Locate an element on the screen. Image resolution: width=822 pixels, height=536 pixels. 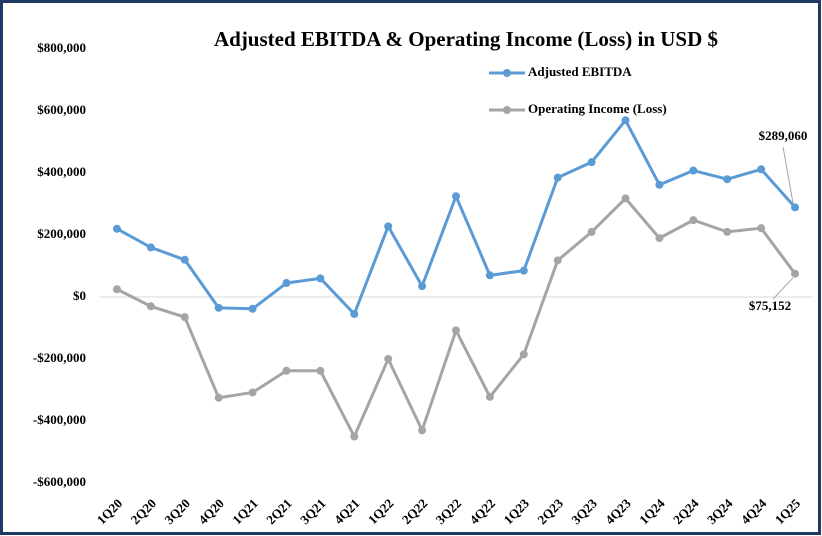
y-tick-label: $600,000 is located at coordinates (61, 109).